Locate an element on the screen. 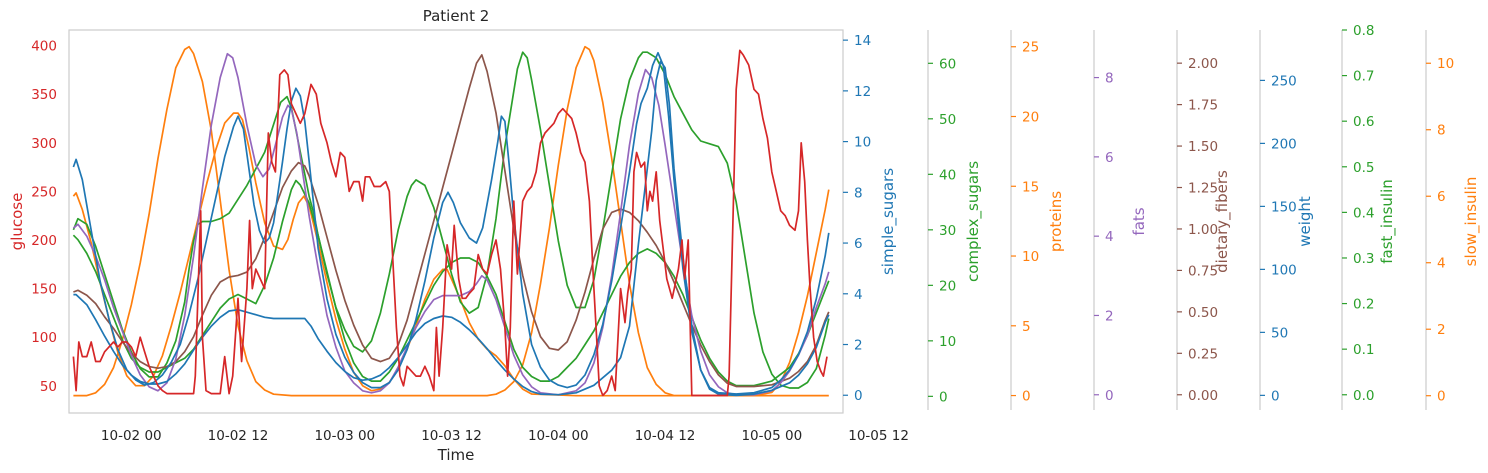 This screenshot has height=473, width=1488. x-tick-label: 10-05 12 is located at coordinates (878, 436).